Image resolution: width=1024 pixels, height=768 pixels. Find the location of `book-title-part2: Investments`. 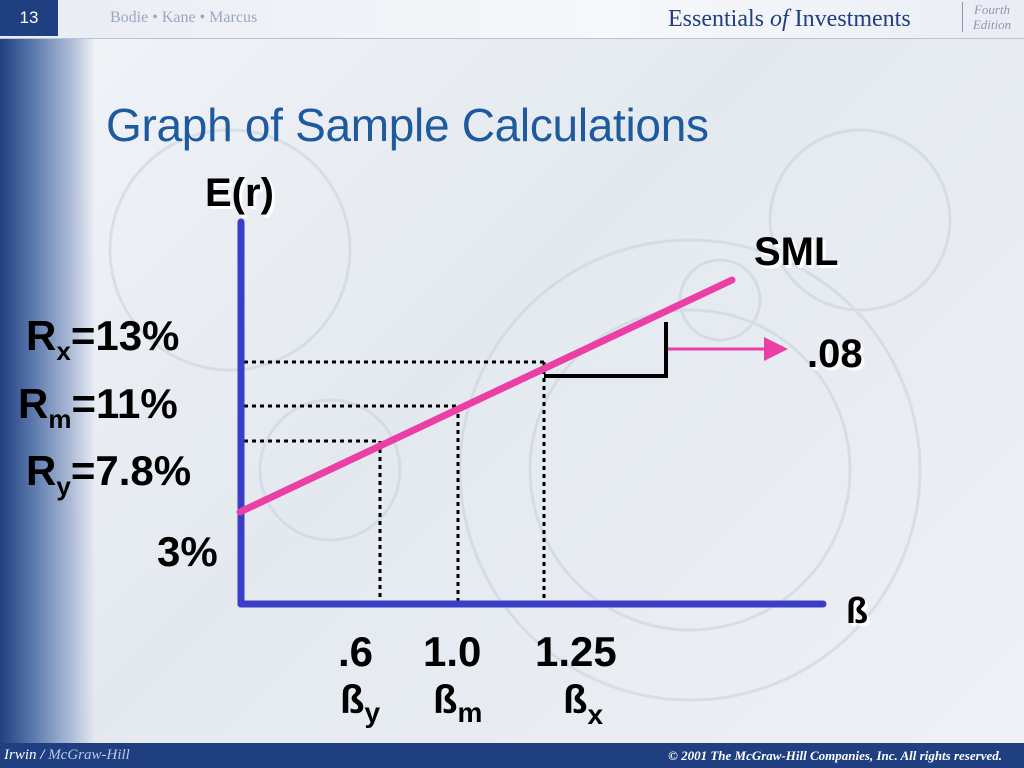

book-title-part2: Investments is located at coordinates (852, 19).